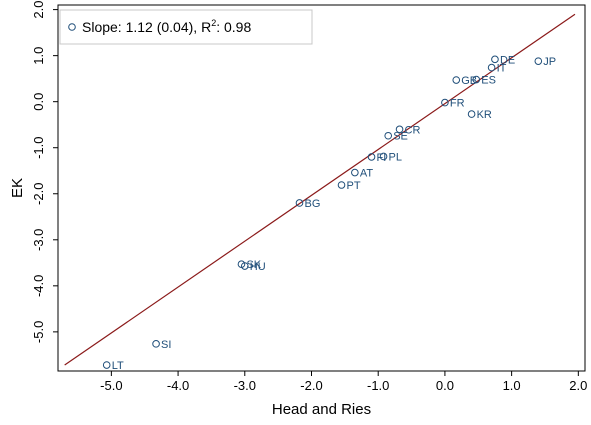 The width and height of the screenshot is (591, 425). Describe the element at coordinates (476, 79) in the screenshot. I see `data-point-es` at that location.